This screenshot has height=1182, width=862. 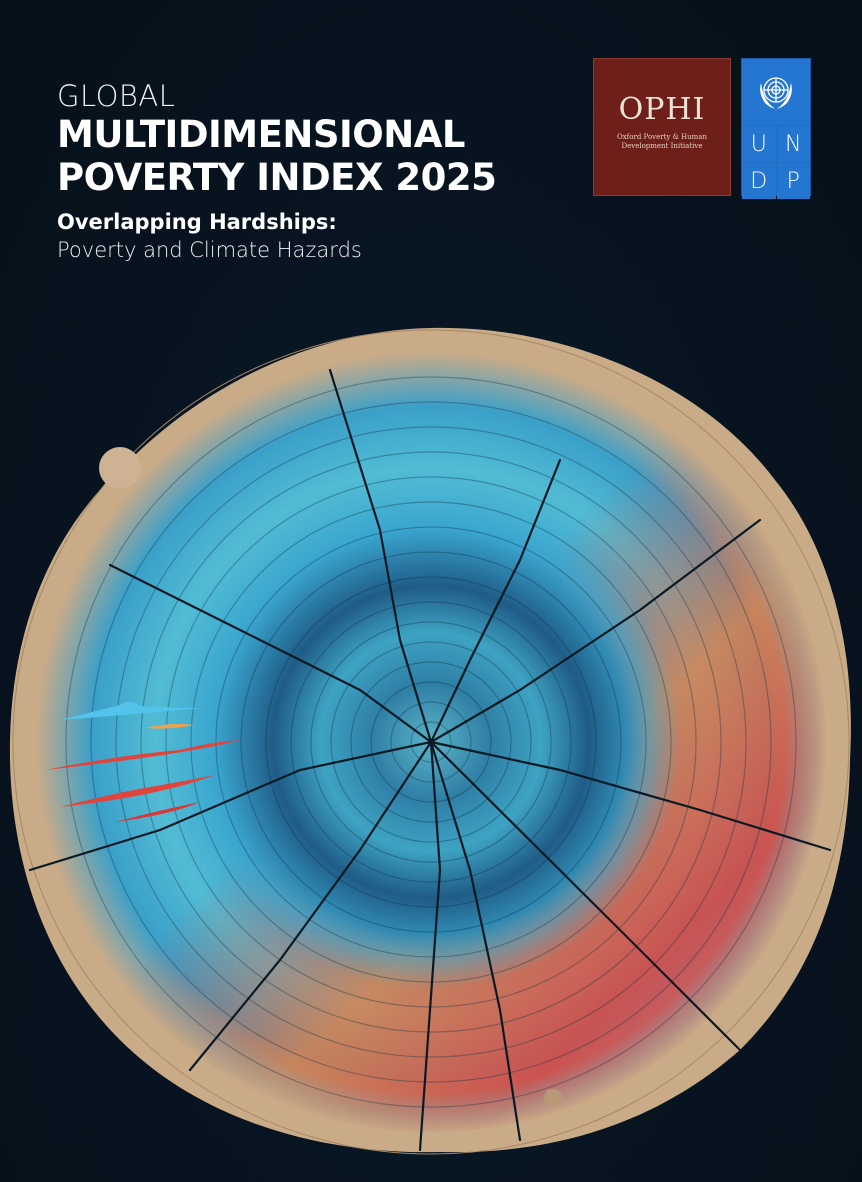 What do you see at coordinates (793, 181) in the screenshot?
I see `undp-letter-p: P` at bounding box center [793, 181].